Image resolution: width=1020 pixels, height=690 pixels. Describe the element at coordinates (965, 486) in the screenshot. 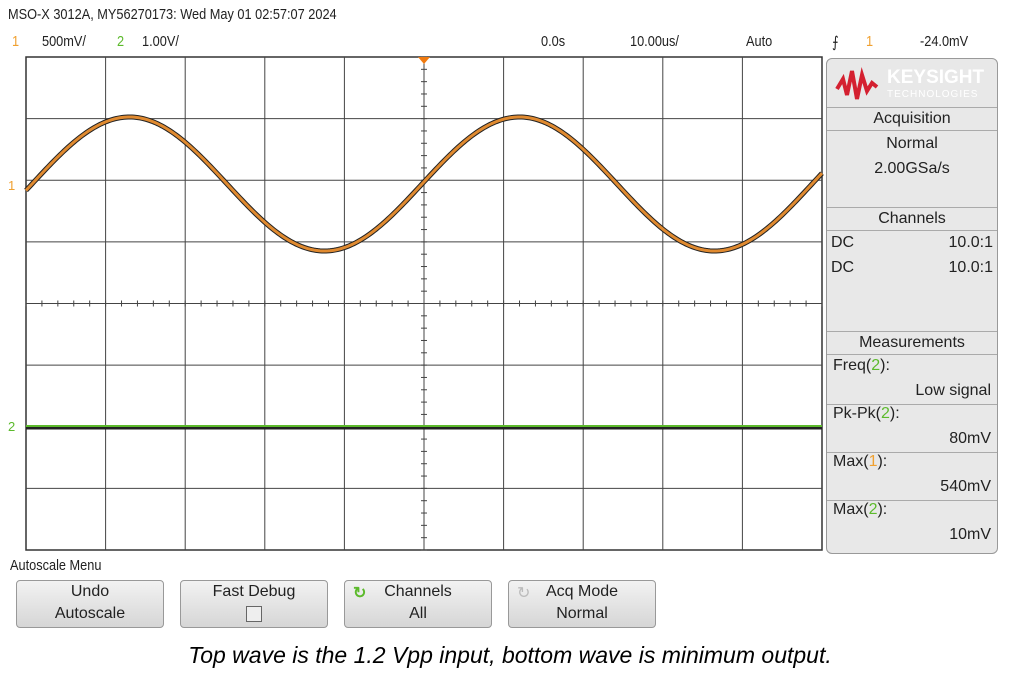

I see `measurement-value: 540mV` at that location.